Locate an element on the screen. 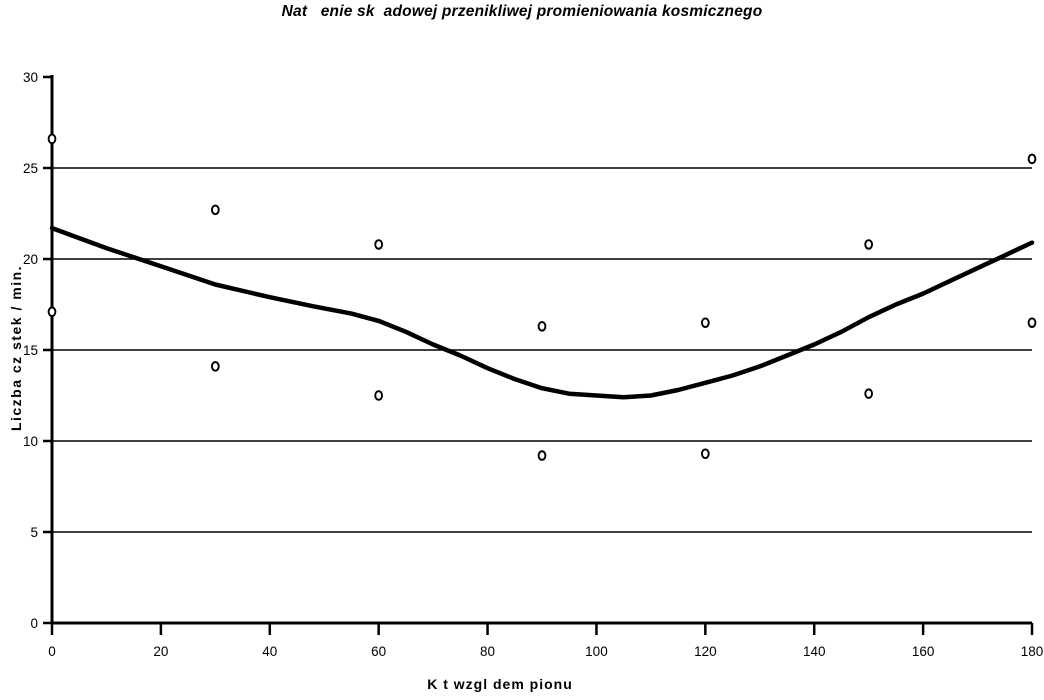 The image size is (1044, 700). y-tick-label: 30 is located at coordinates (30, 77).